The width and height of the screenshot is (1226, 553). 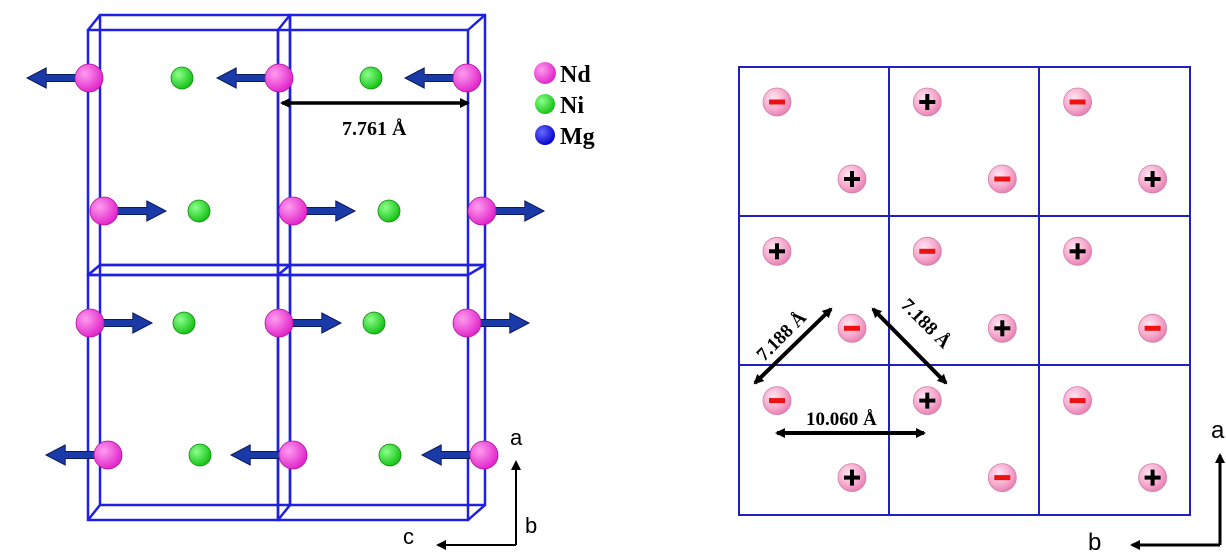 What do you see at coordinates (531, 525) in the screenshot?
I see `axis-b-label: b` at bounding box center [531, 525].